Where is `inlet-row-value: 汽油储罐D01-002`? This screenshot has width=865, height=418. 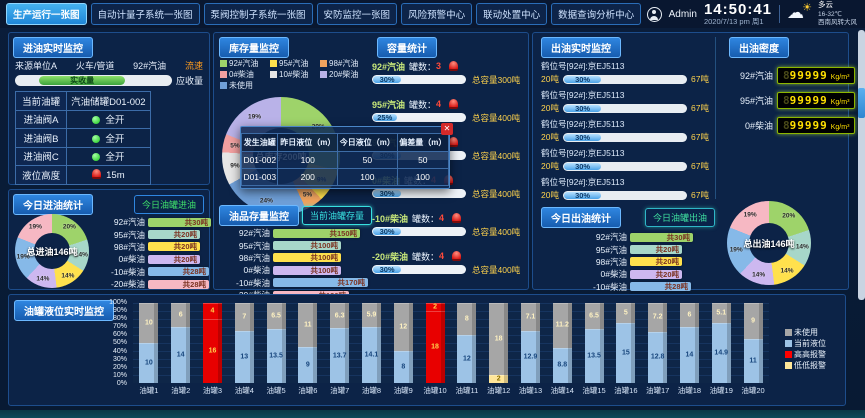 inlet-row-value: 汽油储罐D01-002 is located at coordinates (108, 101).